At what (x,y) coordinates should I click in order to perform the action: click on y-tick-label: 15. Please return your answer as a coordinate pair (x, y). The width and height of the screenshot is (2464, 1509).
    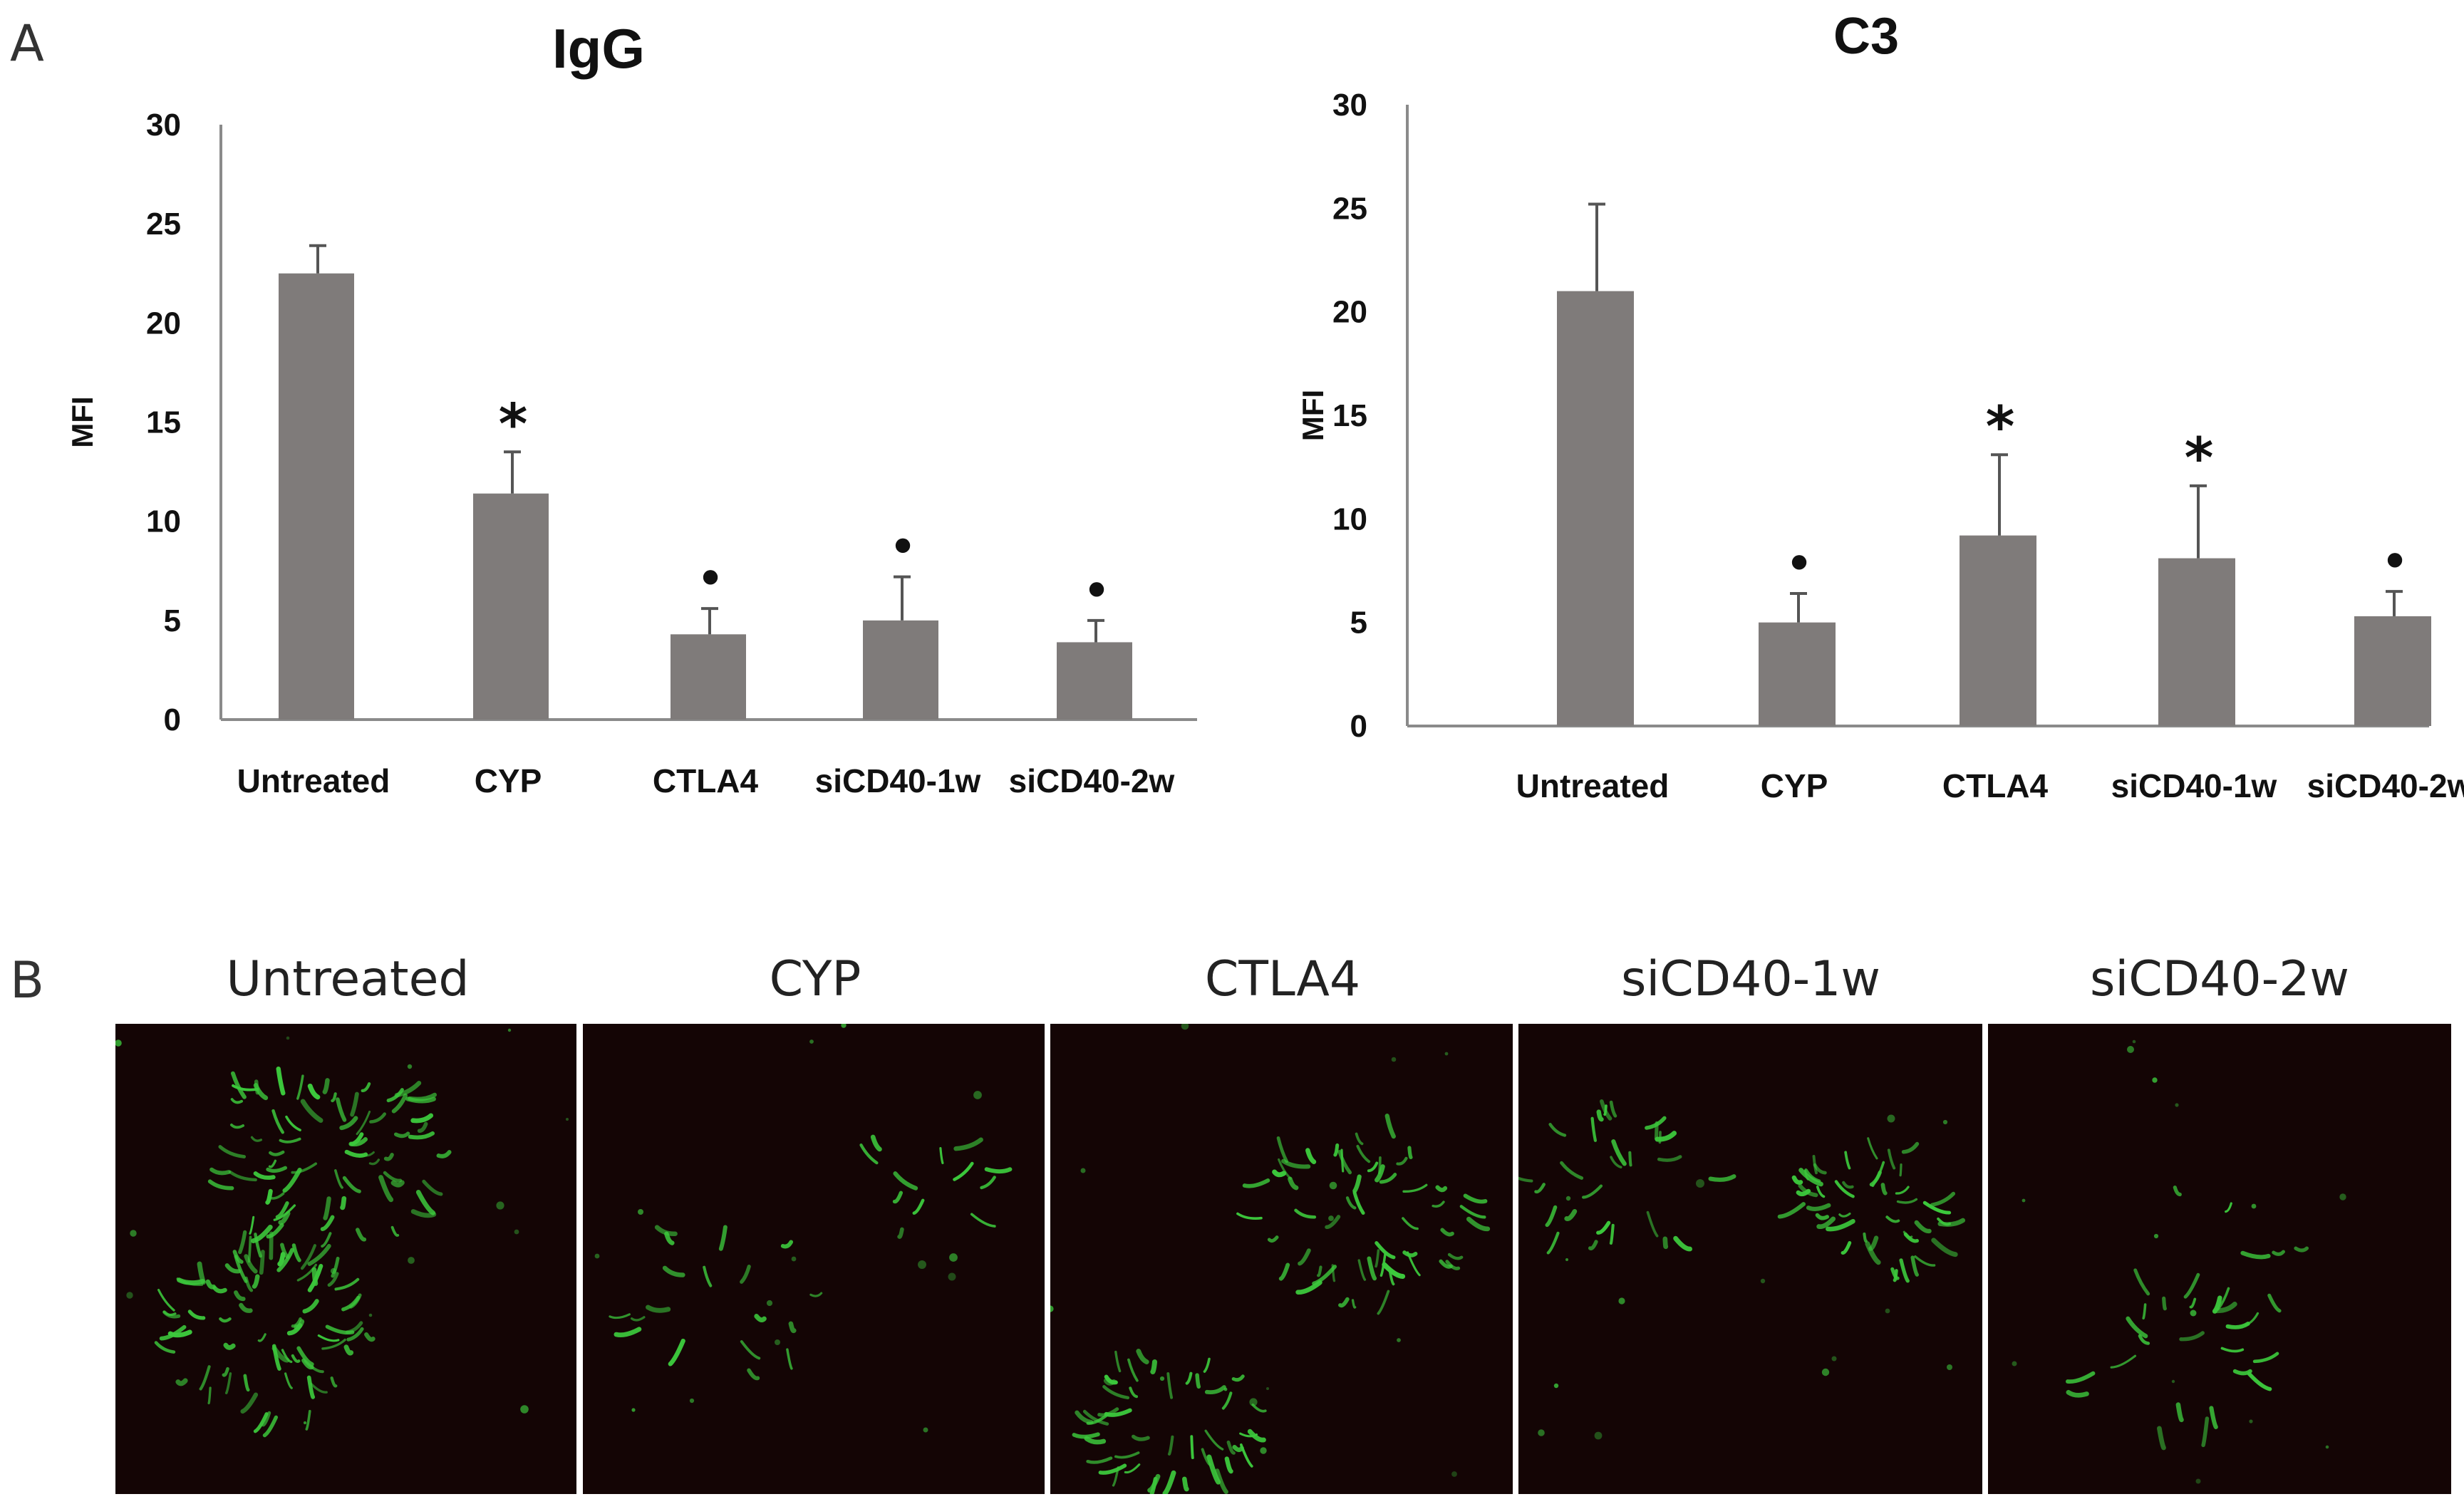
    Looking at the image, I should click on (1349, 415).